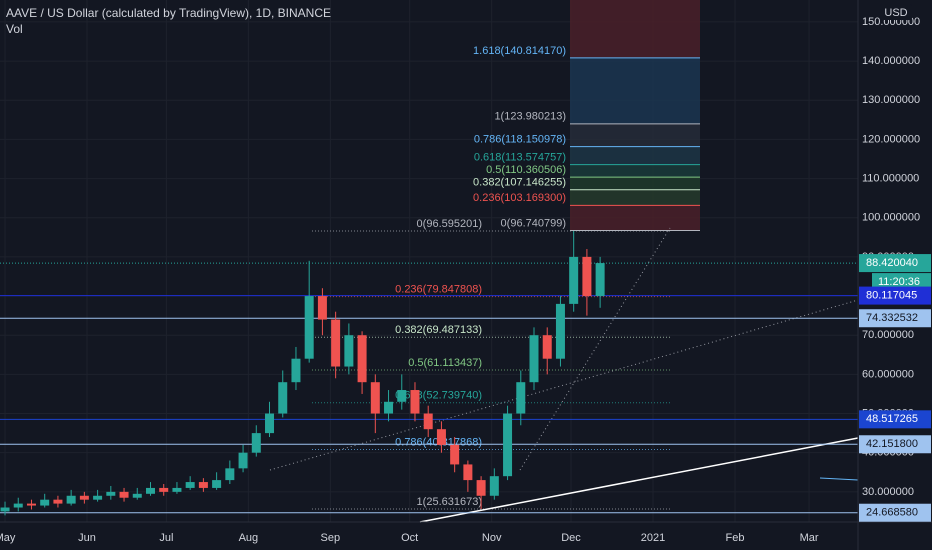 The height and width of the screenshot is (550, 932). I want to click on price-label: 80.117045, so click(891, 295).